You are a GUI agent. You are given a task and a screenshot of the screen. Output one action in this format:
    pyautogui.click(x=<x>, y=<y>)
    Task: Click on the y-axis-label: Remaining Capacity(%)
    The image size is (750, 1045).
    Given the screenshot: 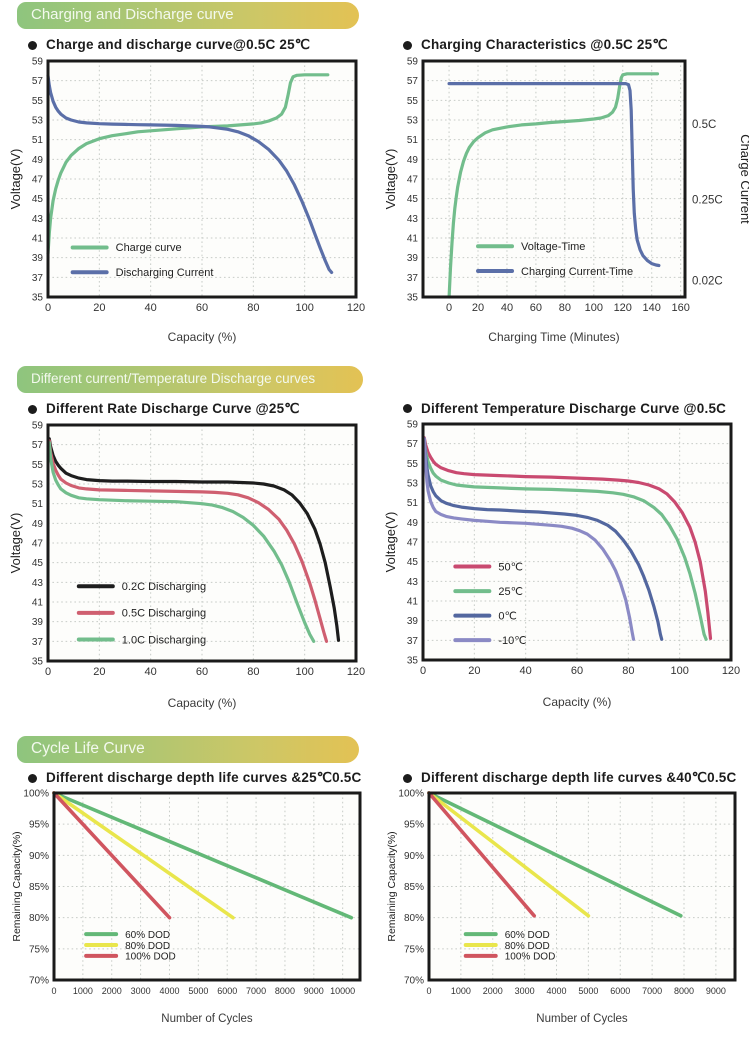 What is the action you would take?
    pyautogui.click(x=17, y=886)
    